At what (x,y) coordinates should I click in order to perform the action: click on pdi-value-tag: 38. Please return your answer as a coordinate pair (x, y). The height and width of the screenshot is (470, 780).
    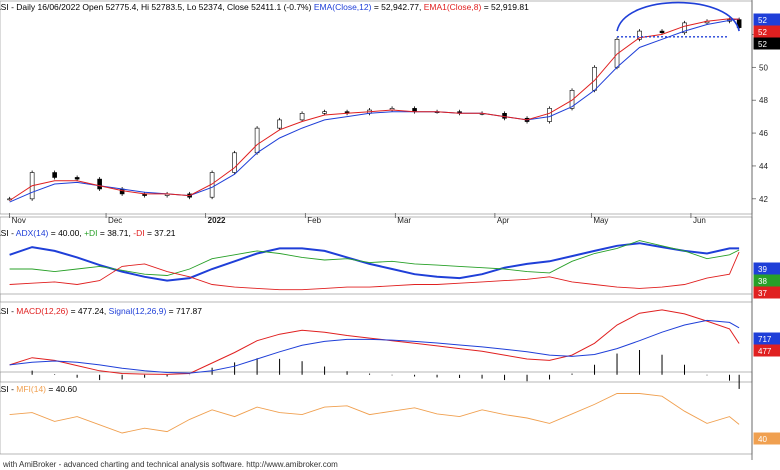
    Looking at the image, I should click on (762, 281).